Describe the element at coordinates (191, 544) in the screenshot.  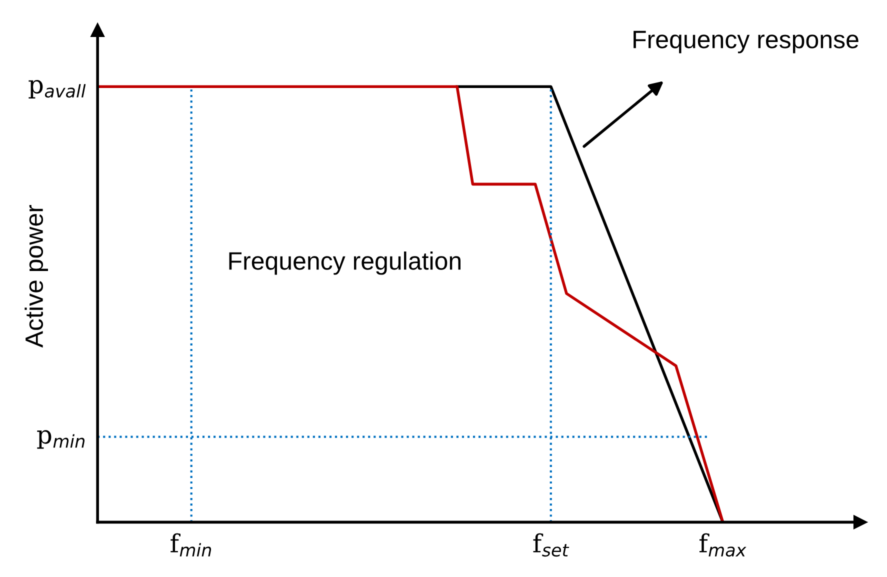
I see `x-tick-label: f$_{min}$` at that location.